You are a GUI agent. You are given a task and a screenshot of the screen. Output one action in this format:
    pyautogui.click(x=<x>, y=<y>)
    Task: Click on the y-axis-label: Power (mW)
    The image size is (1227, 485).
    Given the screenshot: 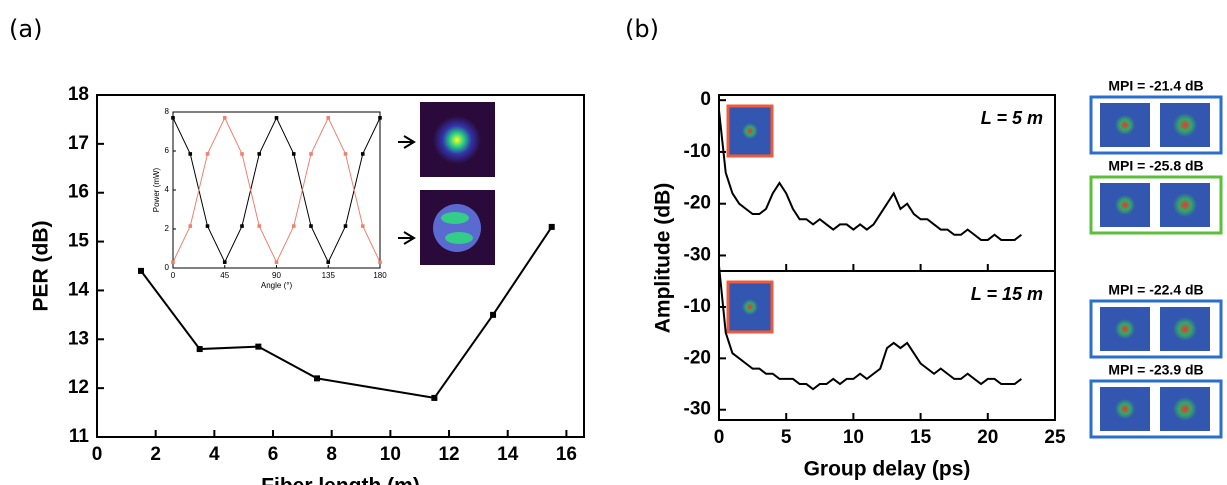 What is the action you would take?
    pyautogui.click(x=156, y=189)
    